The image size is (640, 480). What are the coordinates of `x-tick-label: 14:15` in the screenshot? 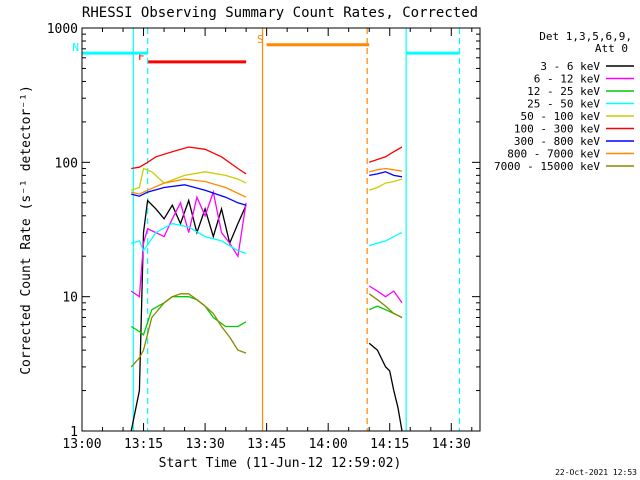 It's located at (389, 444).